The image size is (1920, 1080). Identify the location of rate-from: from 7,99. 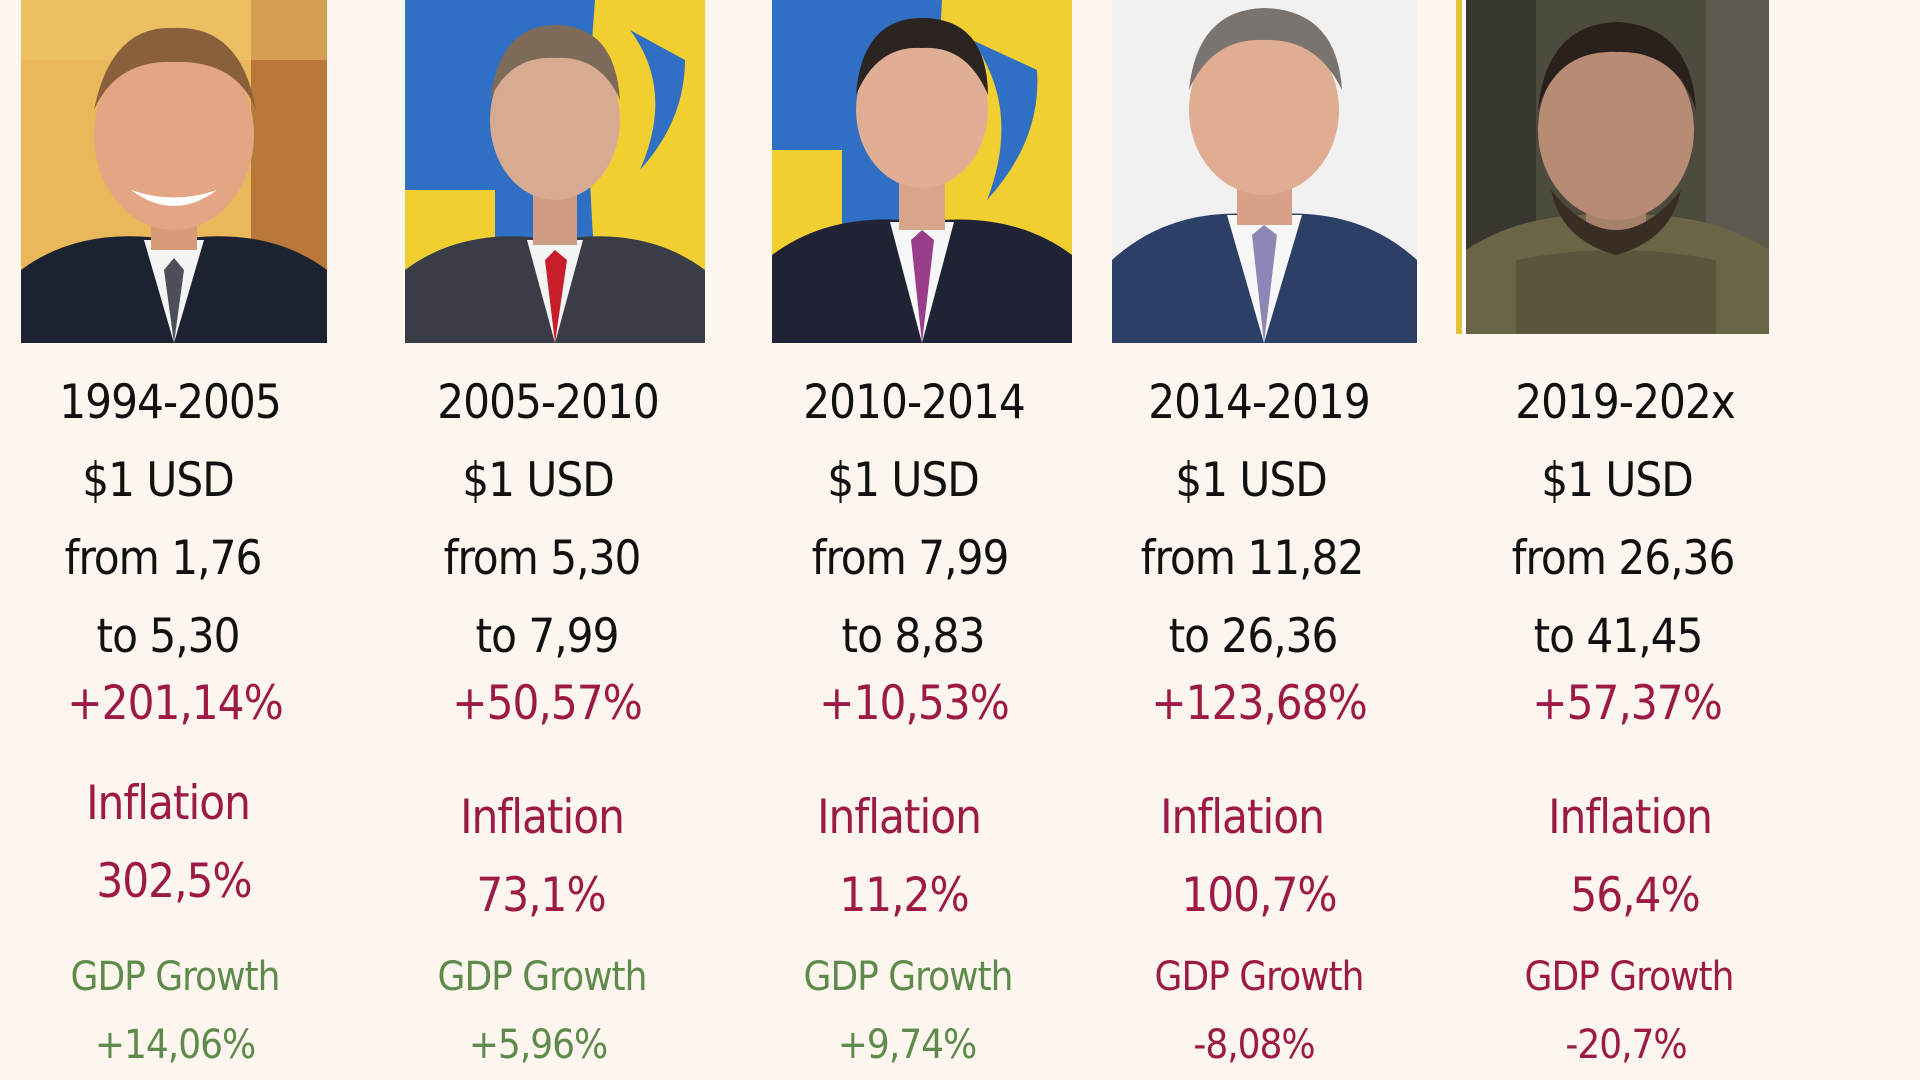
(910, 558).